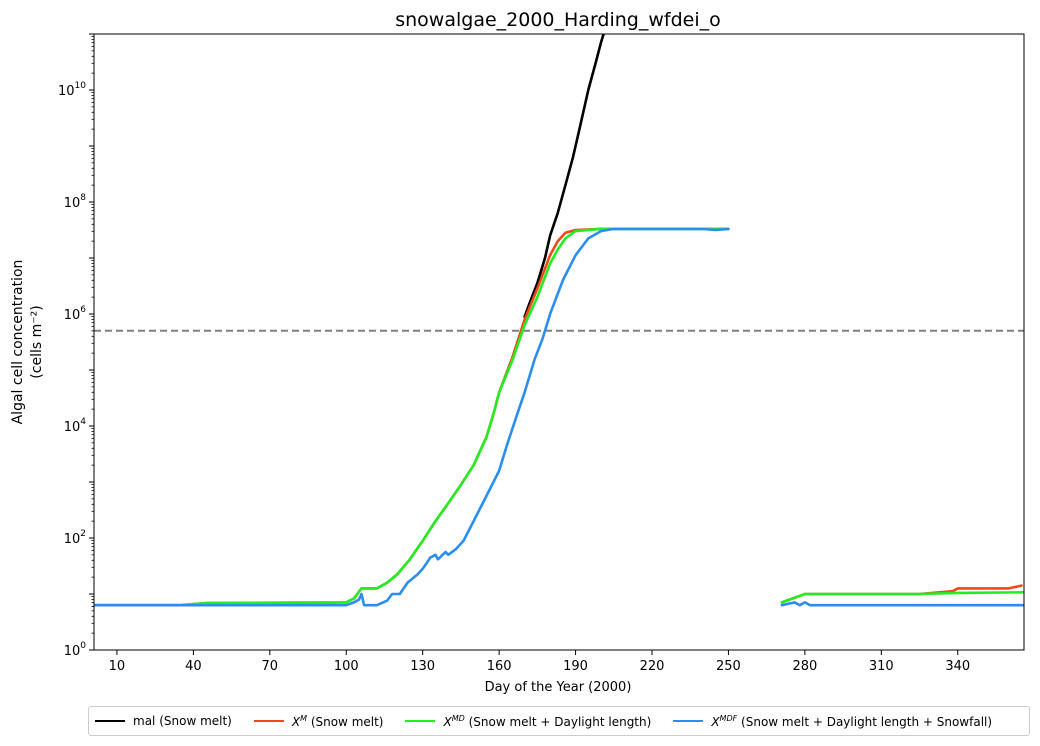  I want to click on x-tick-label: 340, so click(957, 666).